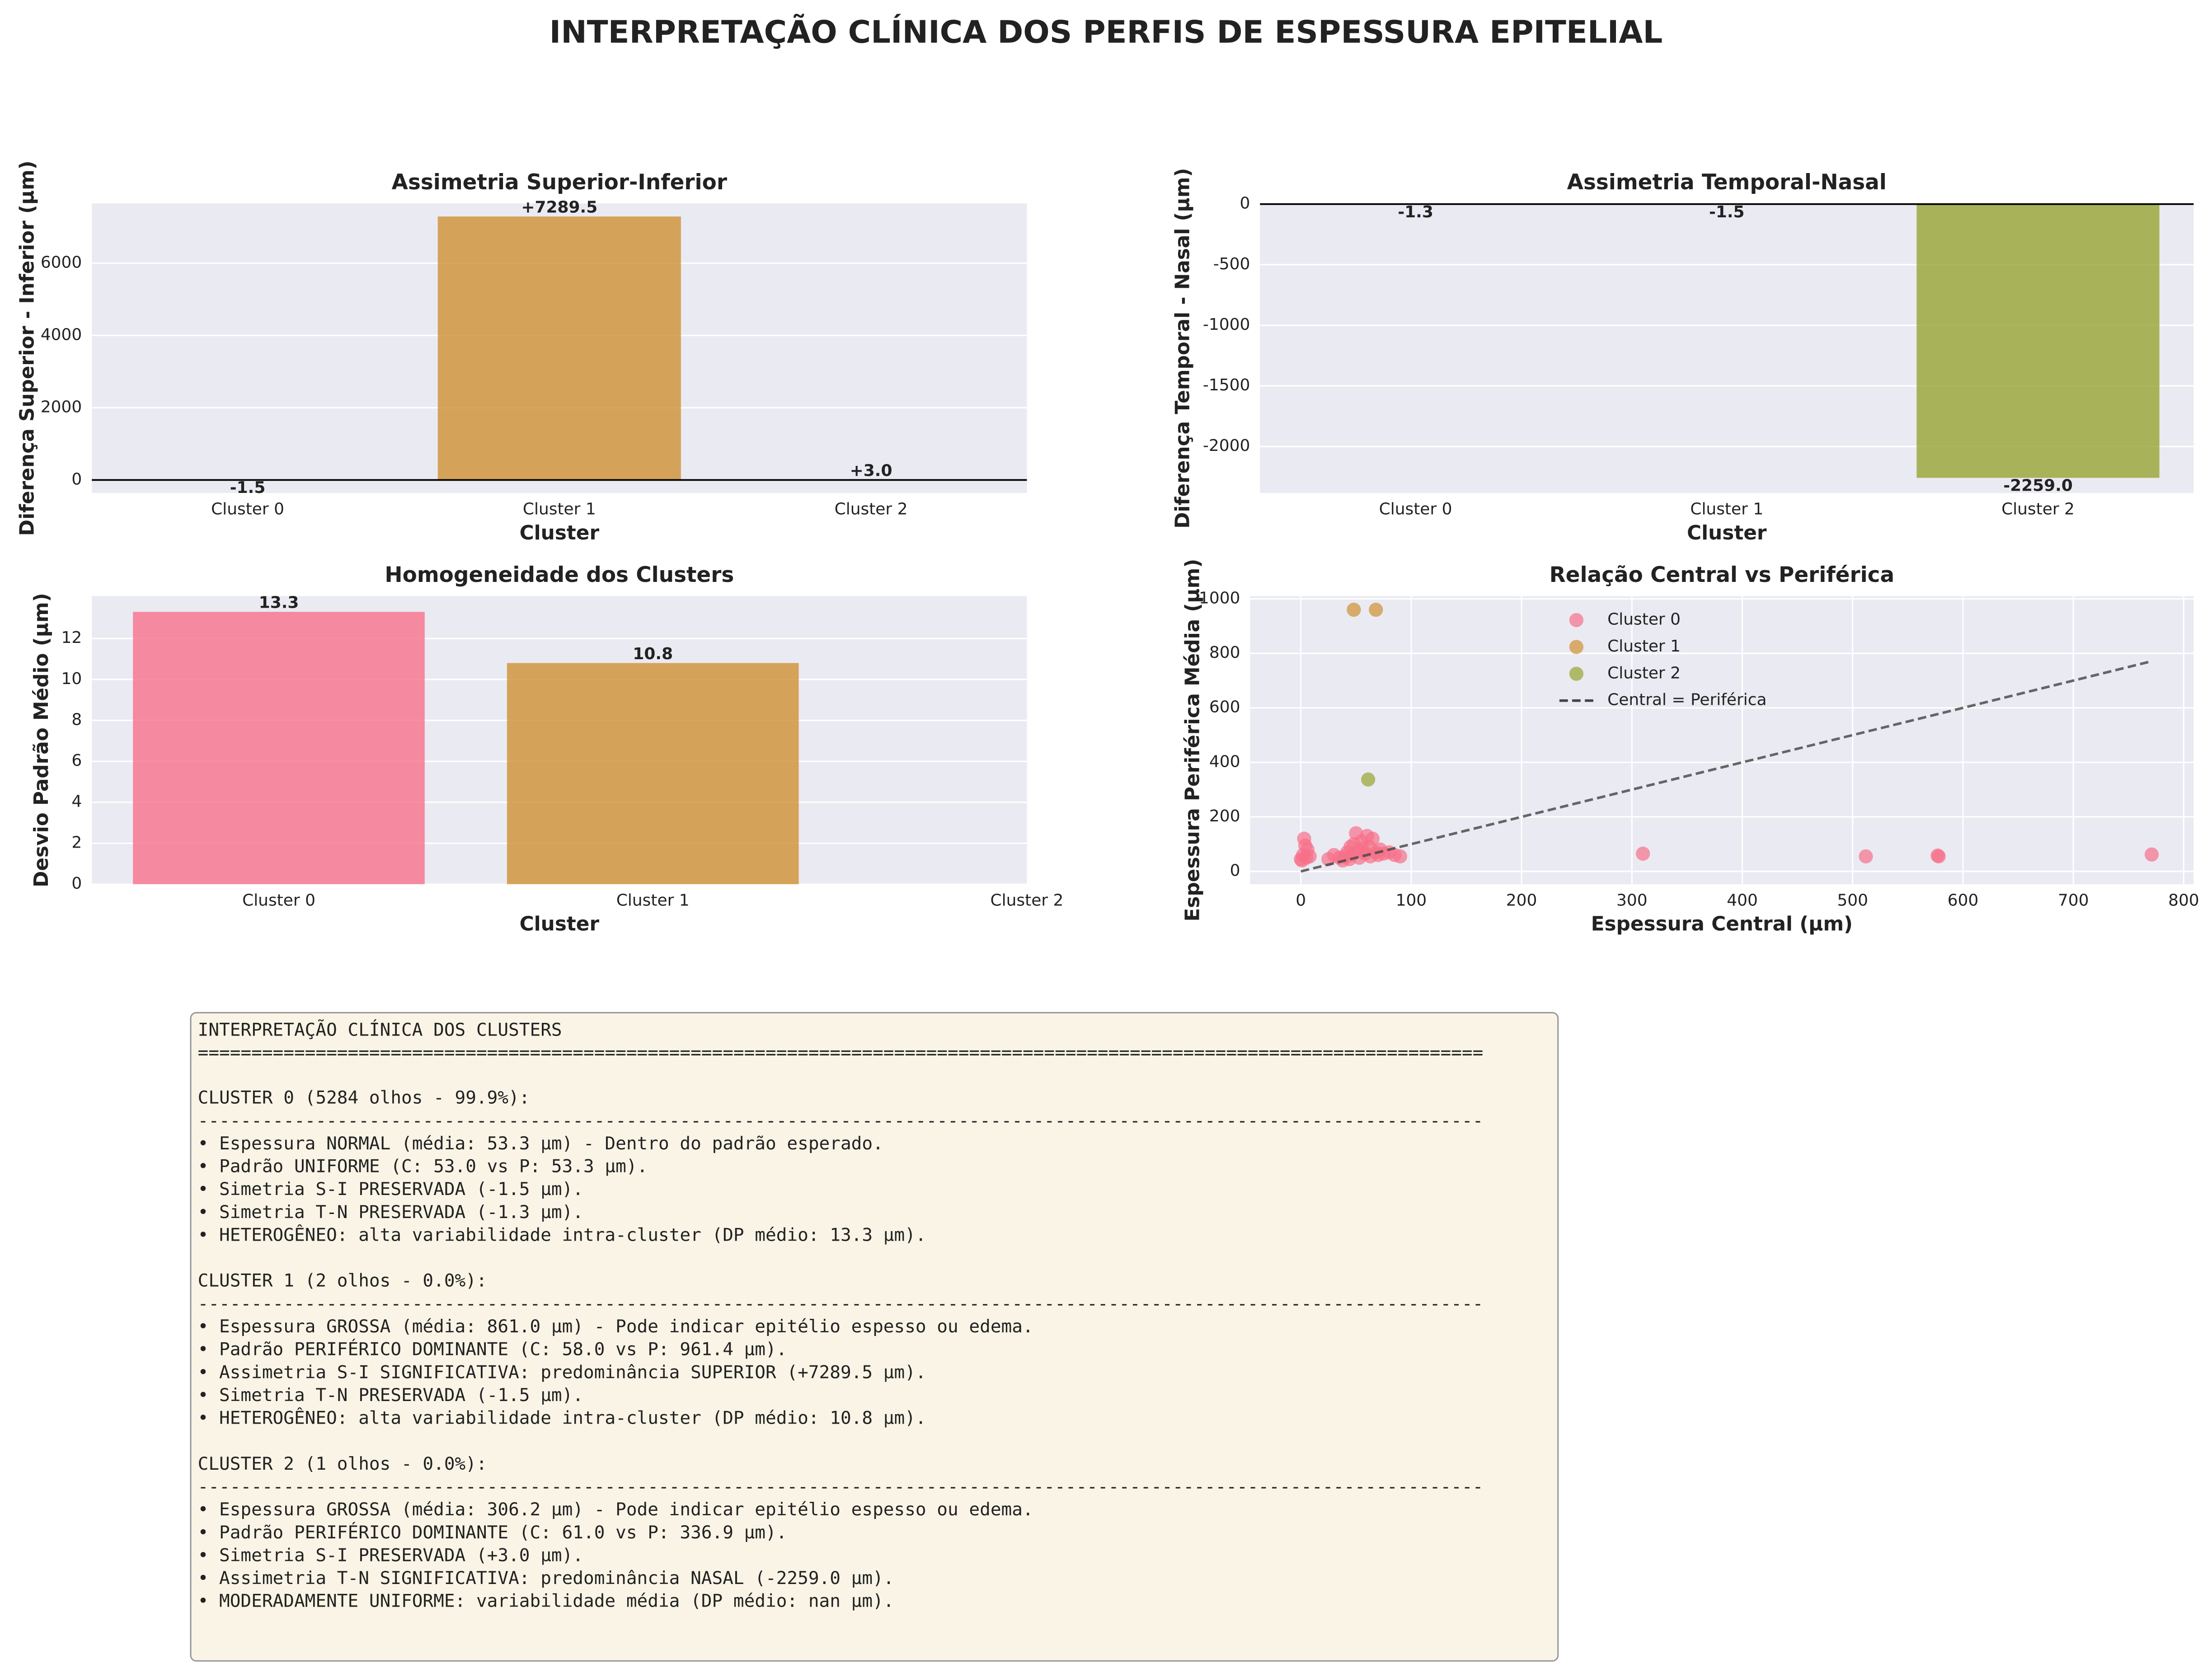 This screenshot has height=1678, width=2212. What do you see at coordinates (1224, 816) in the screenshot?
I see `y-tick-label: 200` at bounding box center [1224, 816].